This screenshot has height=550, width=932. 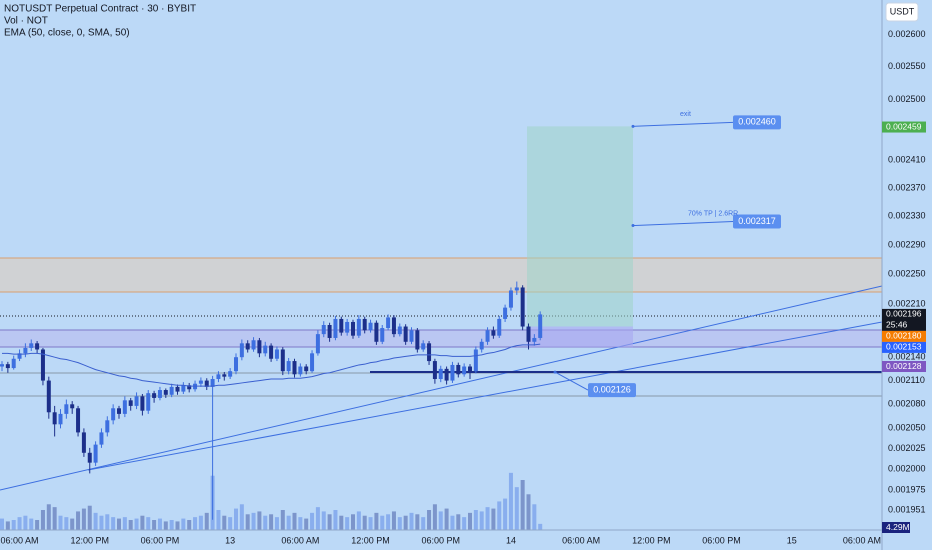 What do you see at coordinates (100, 9) in the screenshot?
I see `chart-title: NOTUSDT Perpetual Contract · 30 · BYBIT` at bounding box center [100, 9].